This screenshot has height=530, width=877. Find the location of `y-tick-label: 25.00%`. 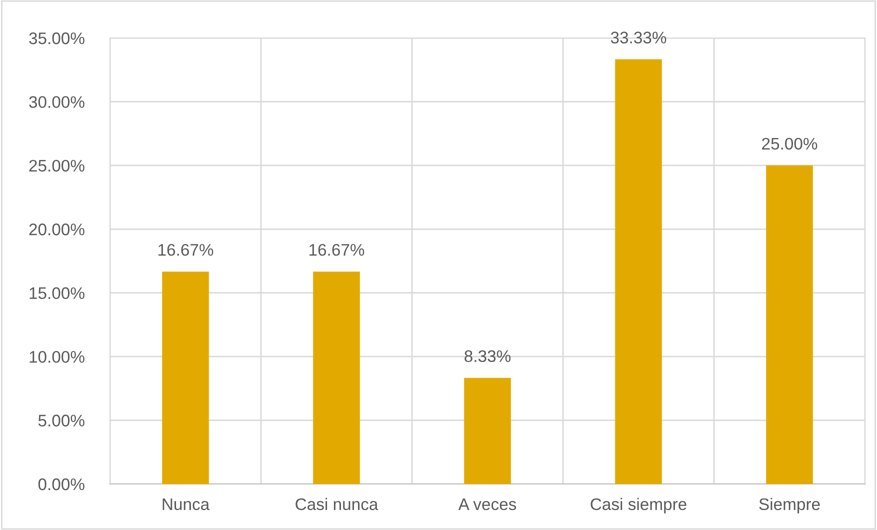

y-tick-label: 25.00% is located at coordinates (56, 166).